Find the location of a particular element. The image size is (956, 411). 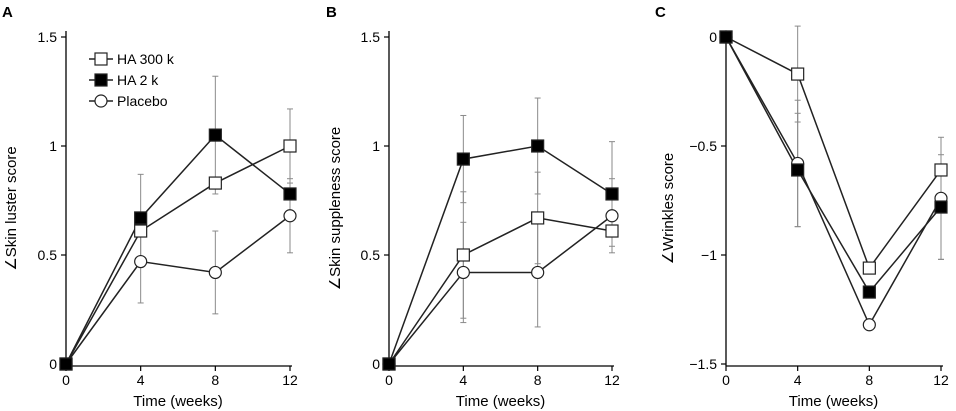

panel-letter: B is located at coordinates (331, 12).